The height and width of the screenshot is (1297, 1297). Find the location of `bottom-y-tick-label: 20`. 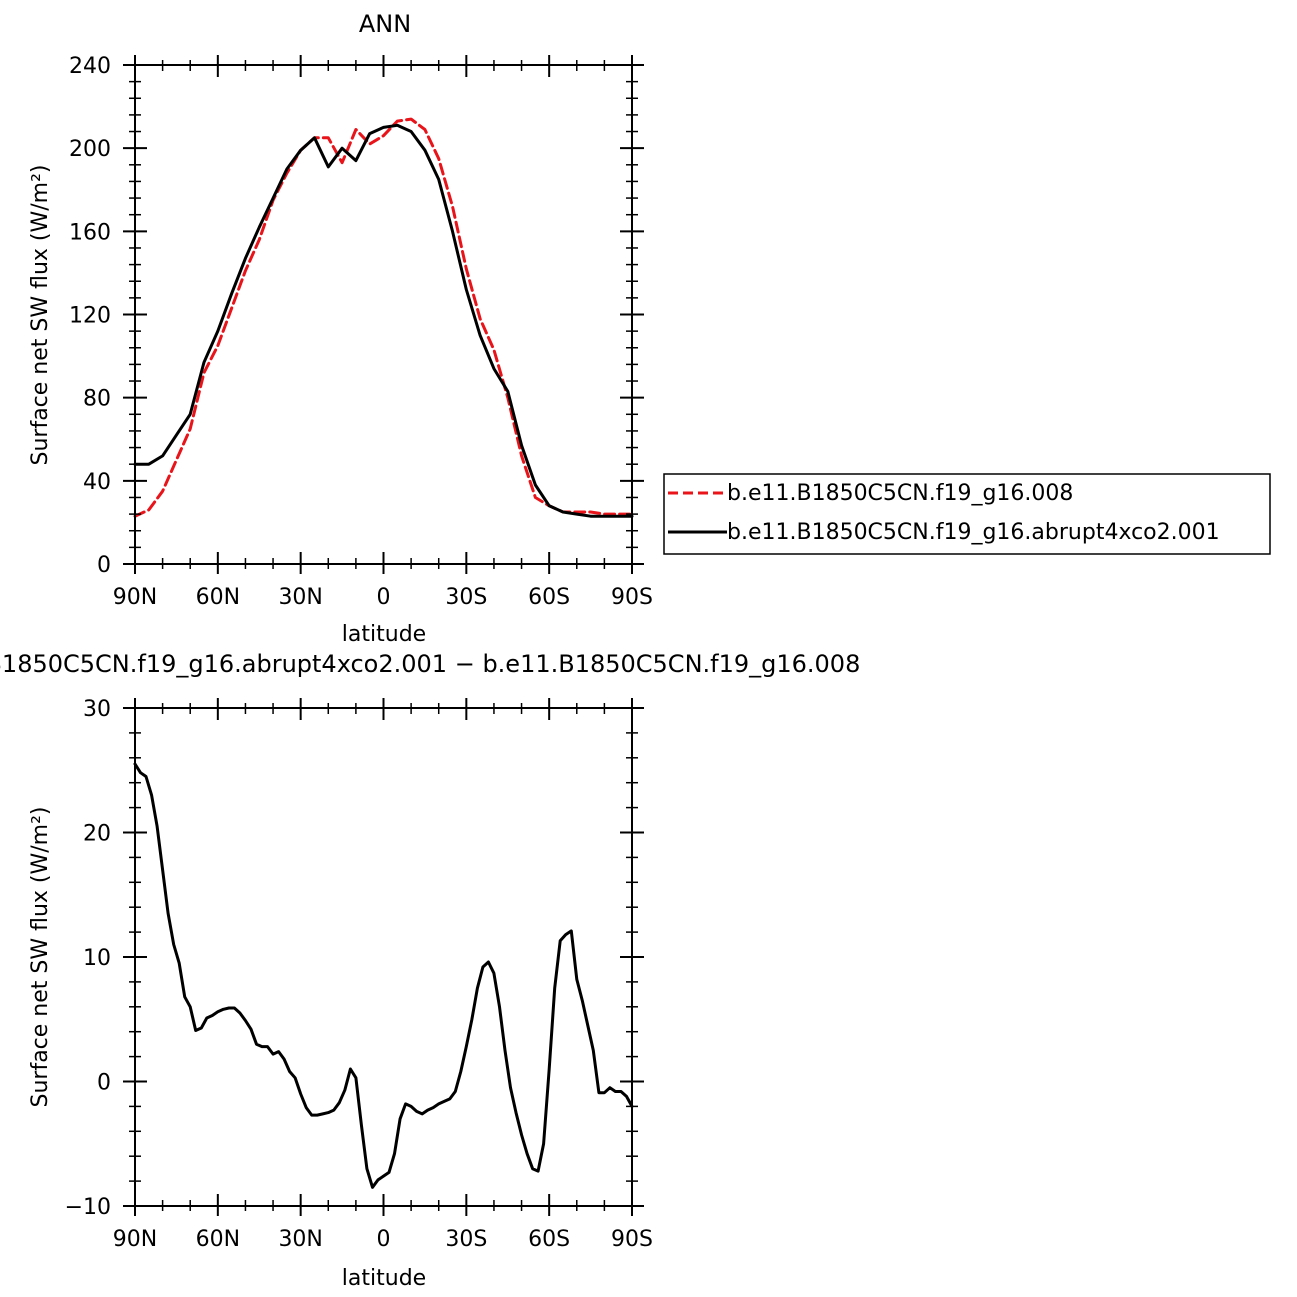

bottom-y-tick-label: 20 is located at coordinates (97, 834).